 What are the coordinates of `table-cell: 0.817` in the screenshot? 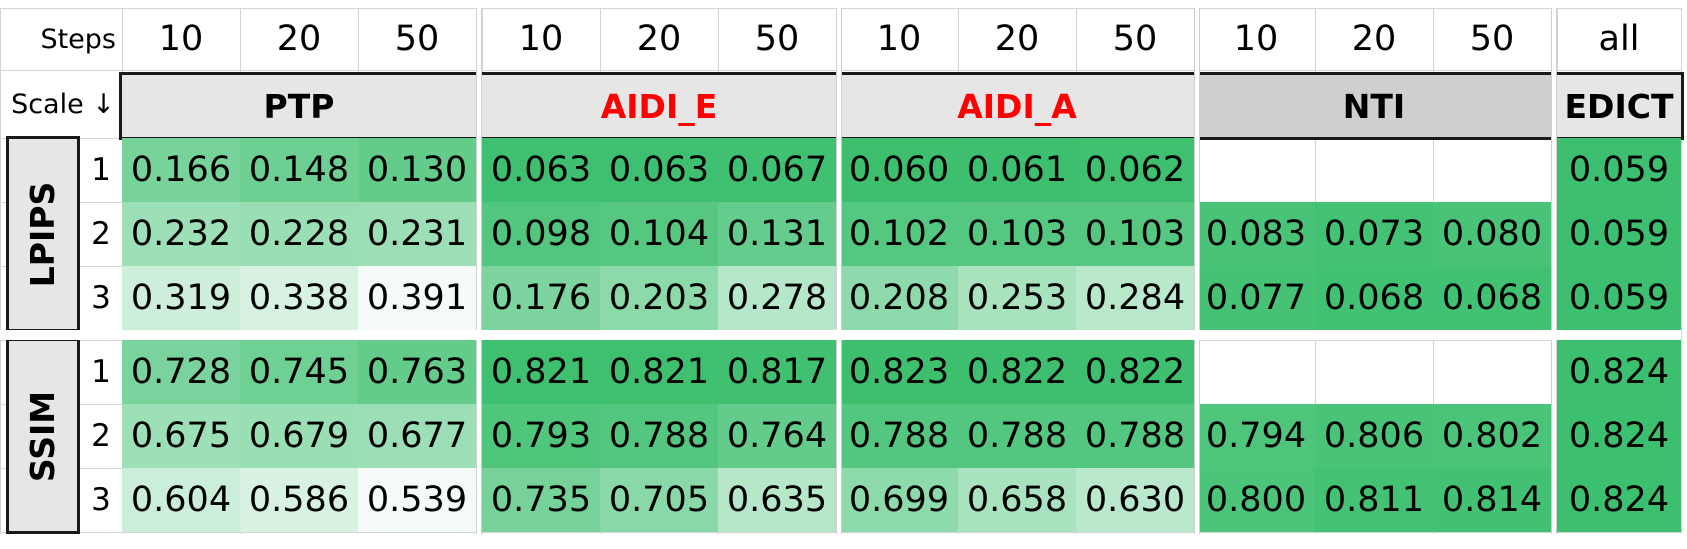 It's located at (777, 372).